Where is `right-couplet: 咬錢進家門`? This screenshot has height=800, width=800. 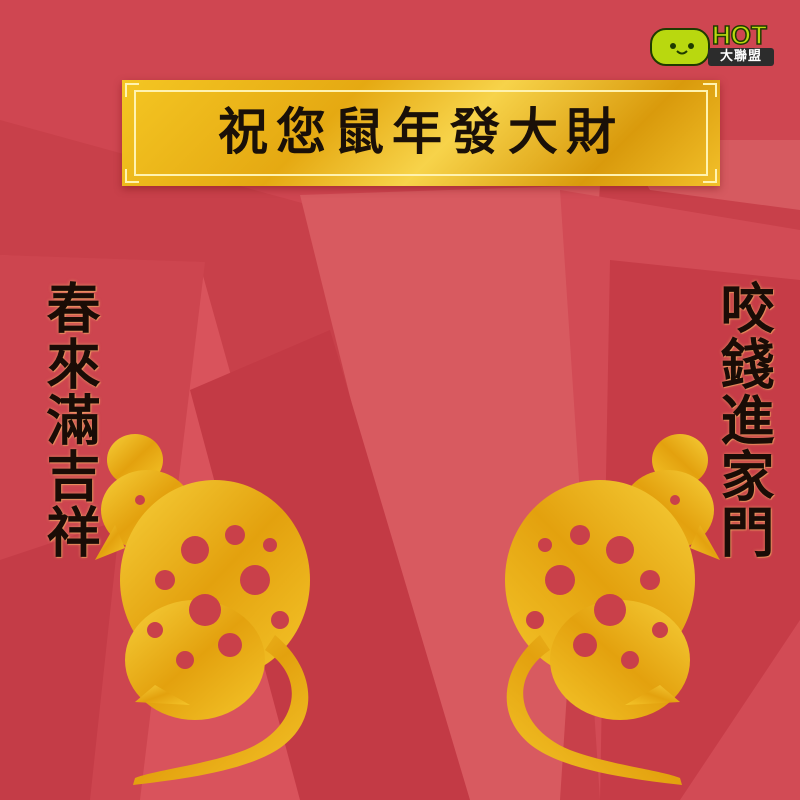 right-couplet: 咬錢進家門 is located at coordinates (743, 420).